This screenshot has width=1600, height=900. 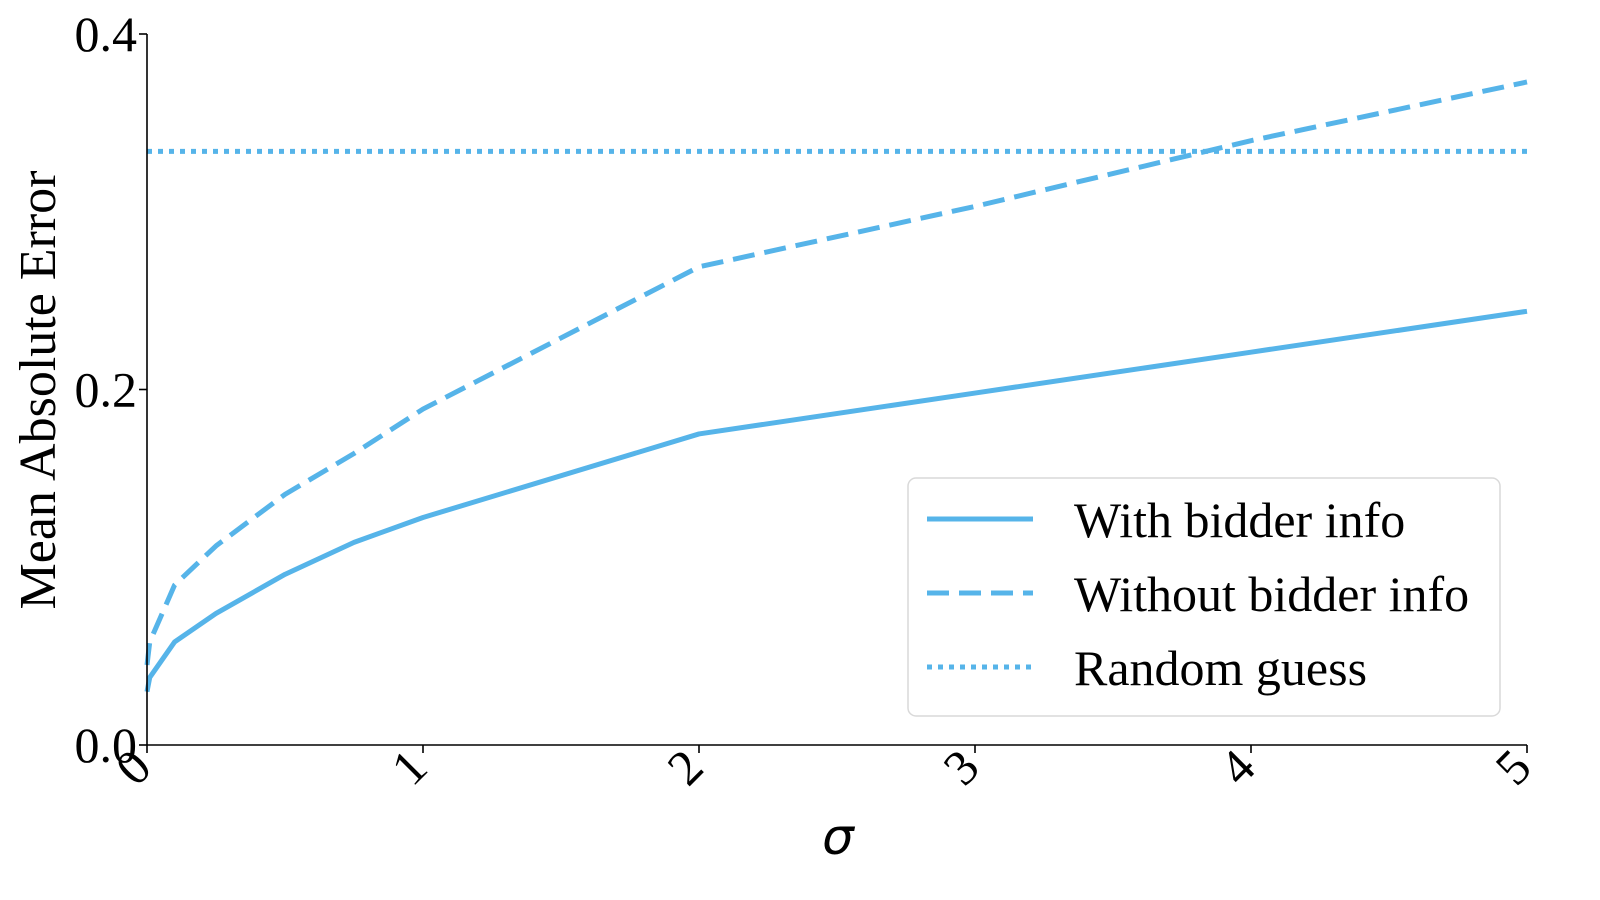 What do you see at coordinates (1239, 520) in the screenshot?
I see `legend-label-1: With bidder info` at bounding box center [1239, 520].